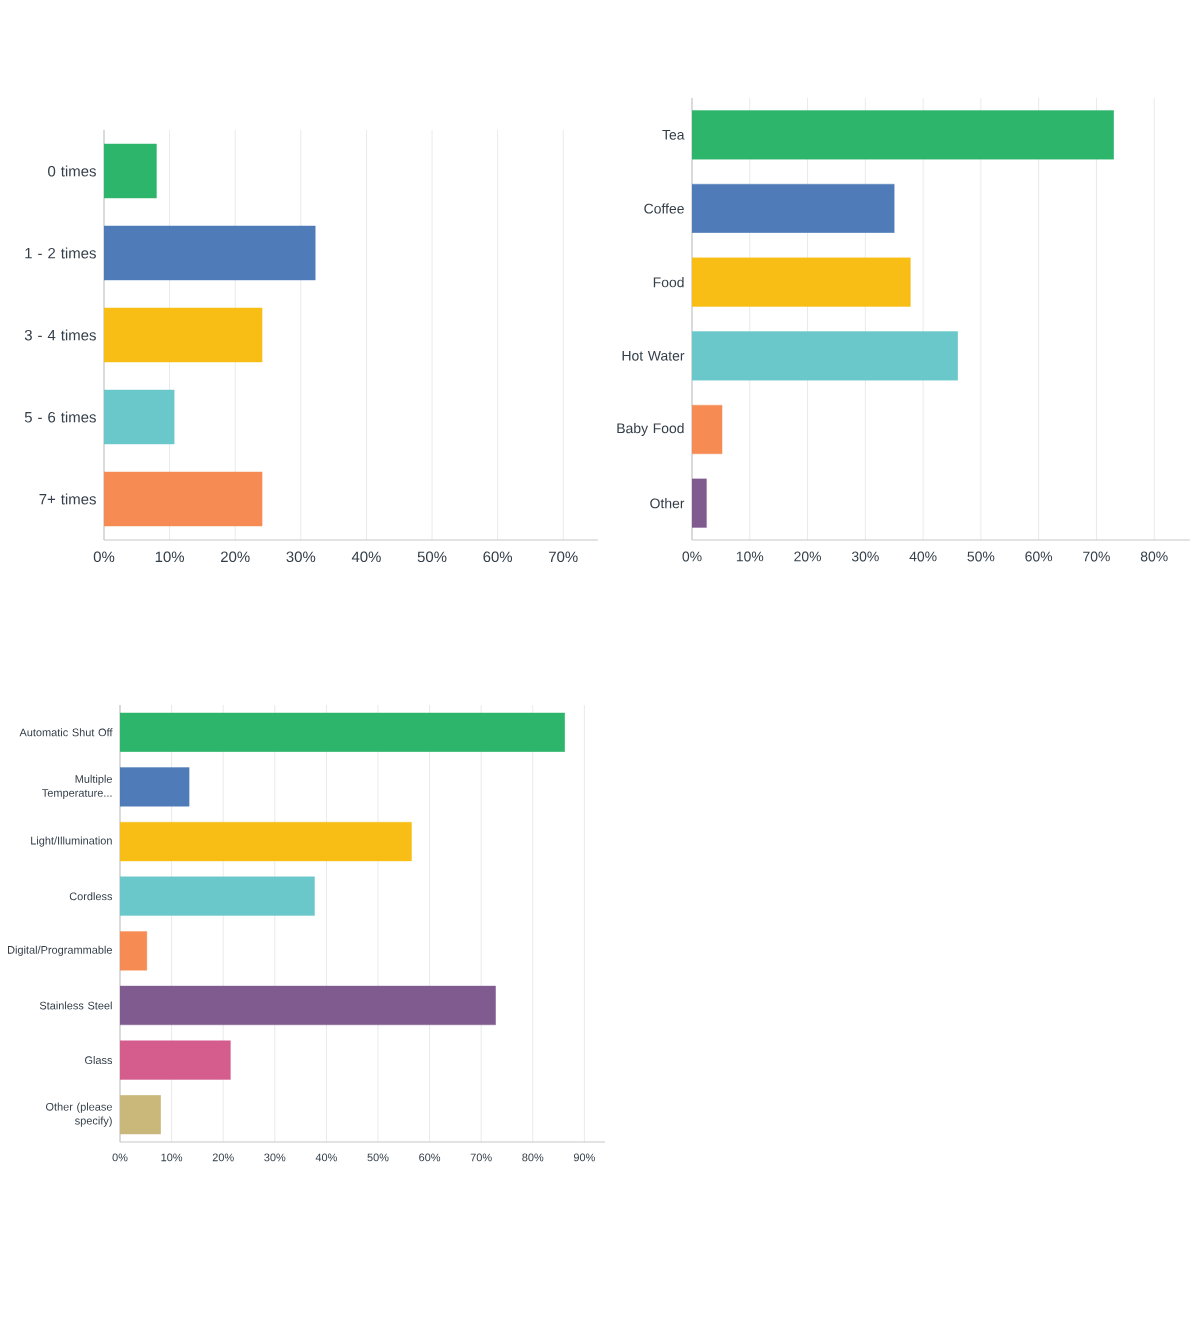 The width and height of the screenshot is (1200, 1320). Describe the element at coordinates (60, 253) in the screenshot. I see `y-tick-label: 1 - 2 times` at that location.